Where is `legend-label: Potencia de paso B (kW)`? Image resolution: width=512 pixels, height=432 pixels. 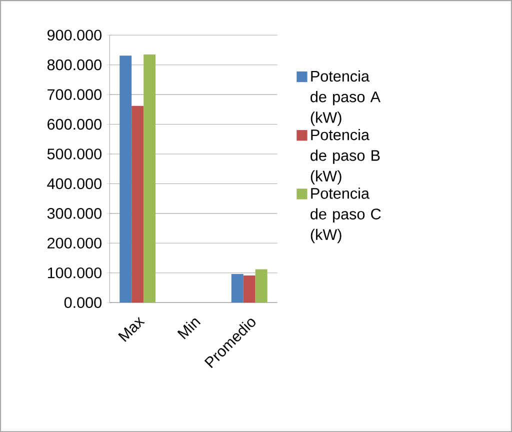 legend-label: Potencia de paso B (kW) is located at coordinates (345, 156).